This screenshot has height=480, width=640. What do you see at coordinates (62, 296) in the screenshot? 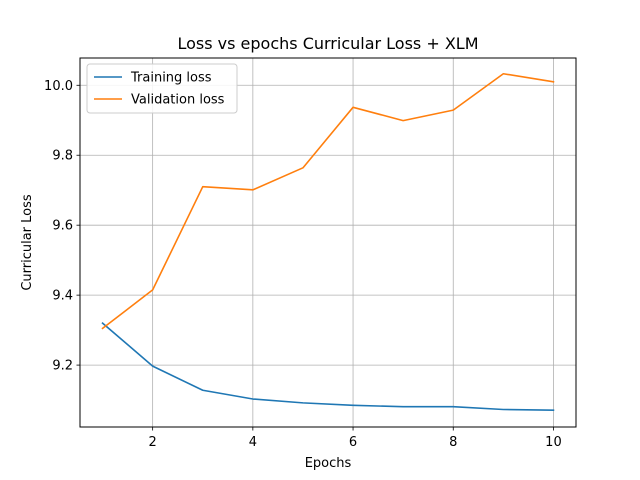
I see `y-tick-label: 9.4` at bounding box center [62, 296].